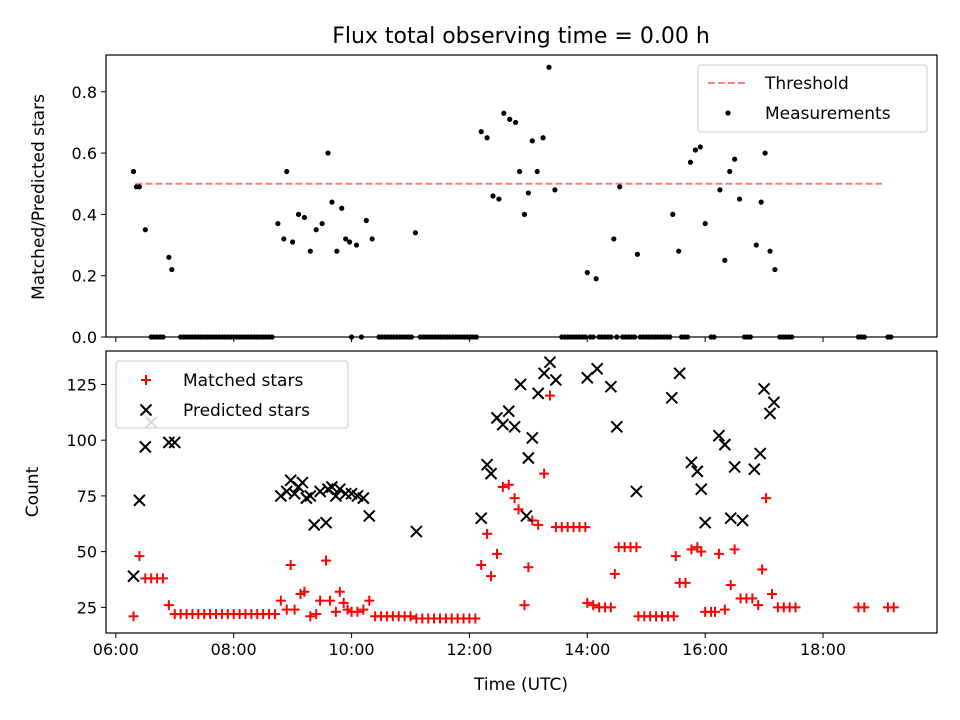  I want to click on x-tick-label: 12:00, so click(469, 649).